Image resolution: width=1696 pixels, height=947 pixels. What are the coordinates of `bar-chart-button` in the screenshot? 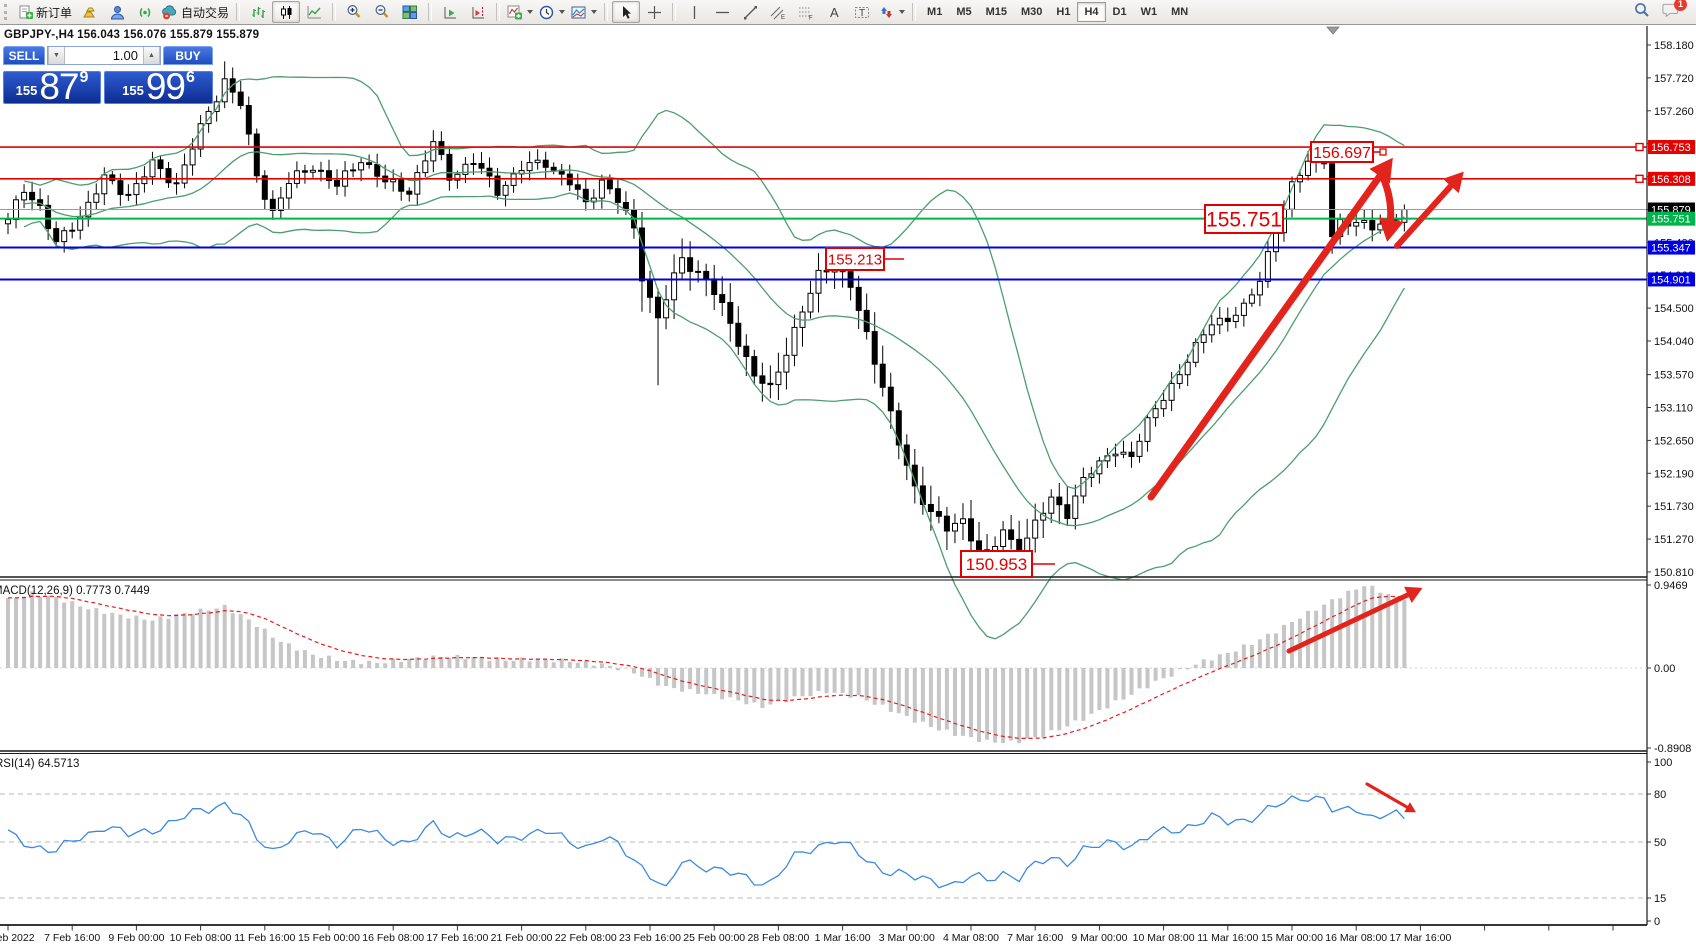 It's located at (258, 12).